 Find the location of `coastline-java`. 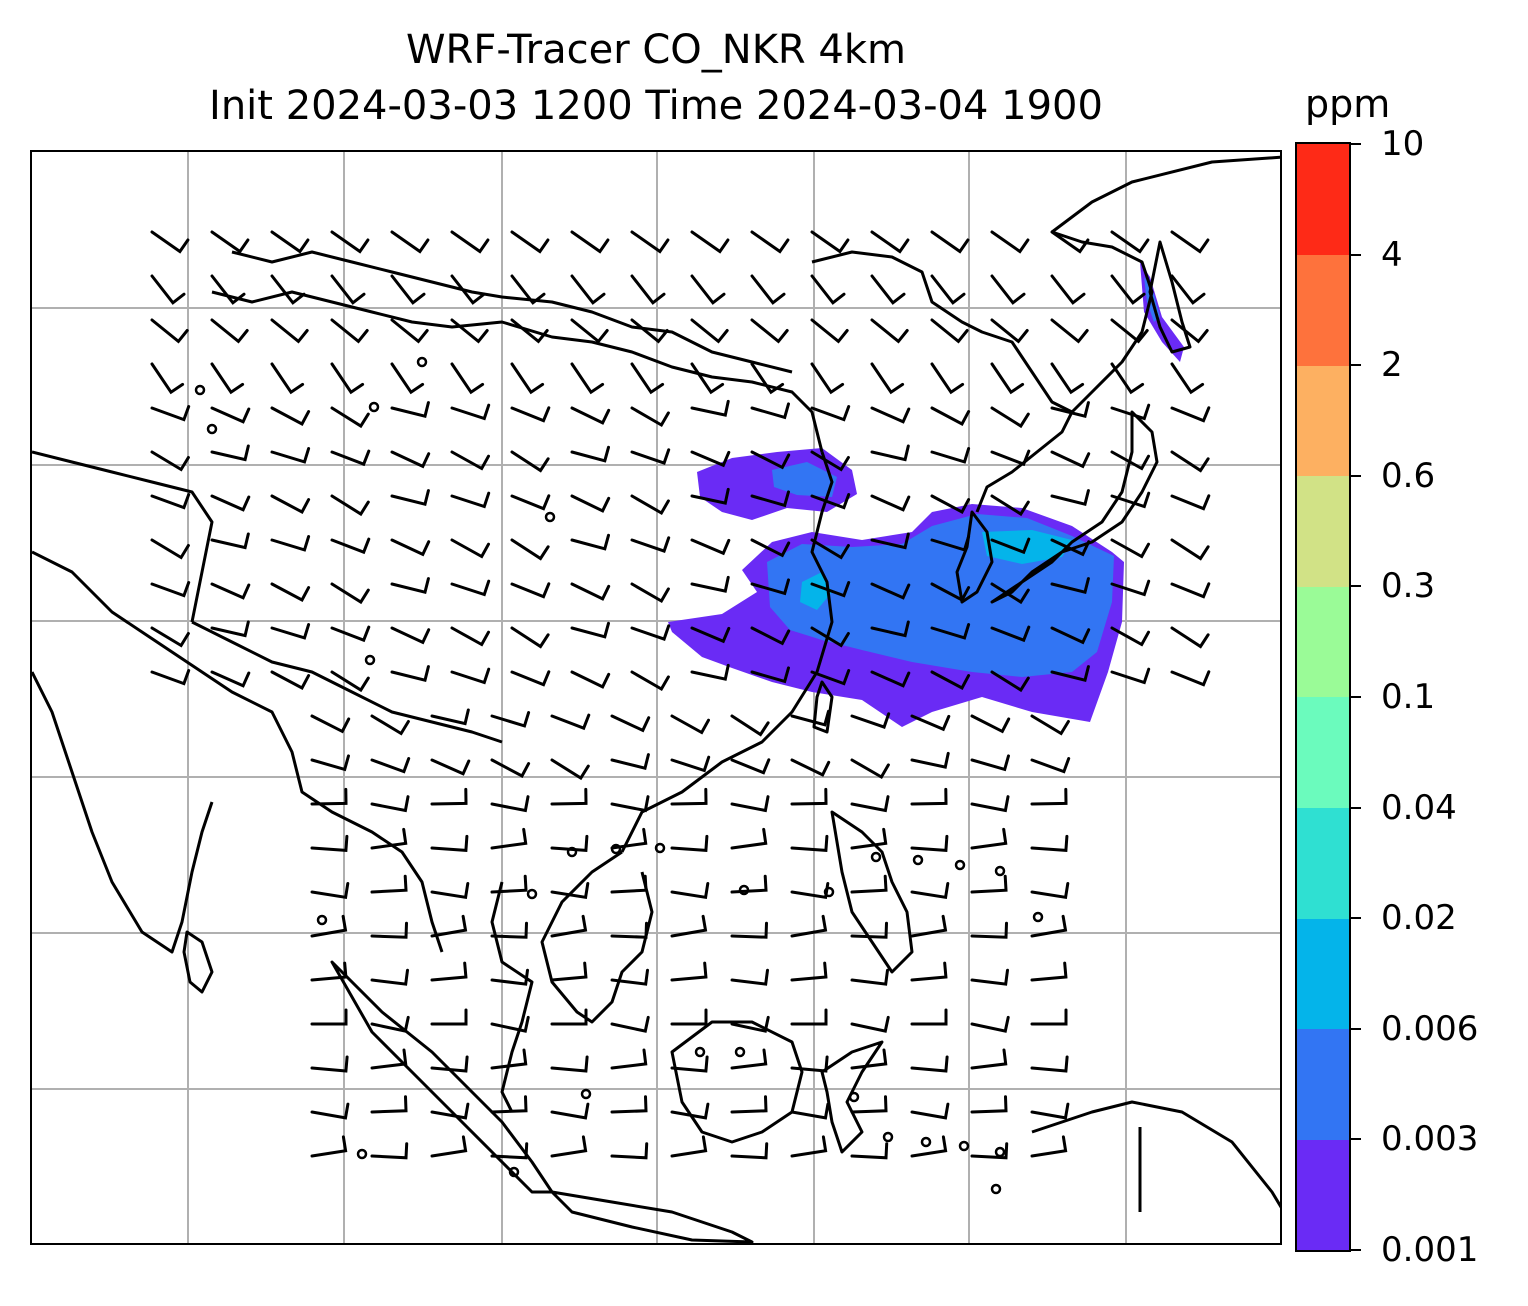

coastline-java is located at coordinates (652, 1216).